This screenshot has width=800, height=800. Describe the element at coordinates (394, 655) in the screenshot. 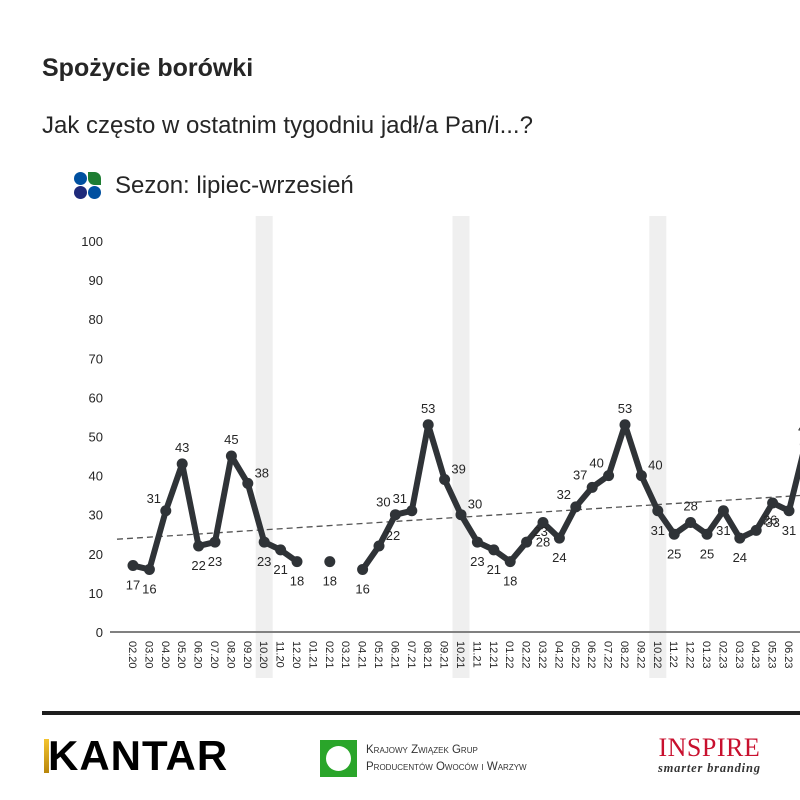

I see `x-tick-label: 06.21` at that location.